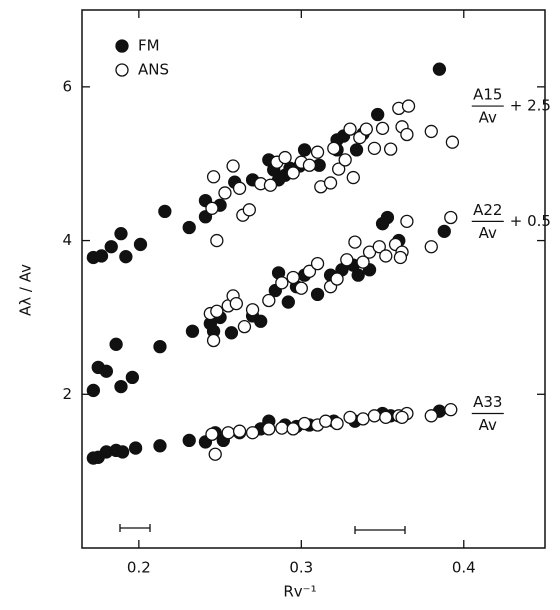 Image resolution: width=560 pixels, height=610 pixels. What do you see at coordinates (487, 402) in the screenshot?
I see `annotation-numerator: A33` at bounding box center [487, 402].